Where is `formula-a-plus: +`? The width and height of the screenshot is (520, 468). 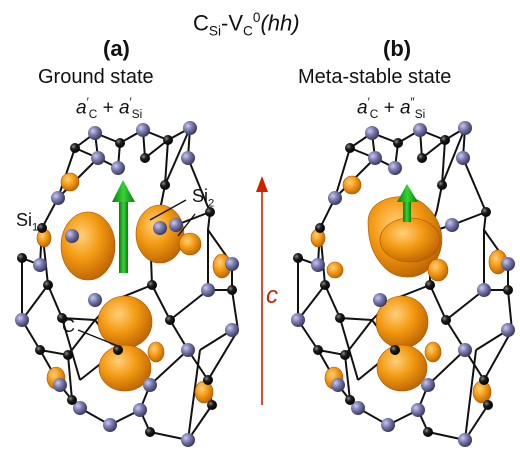 formula-a-plus: + is located at coordinates (108, 108).